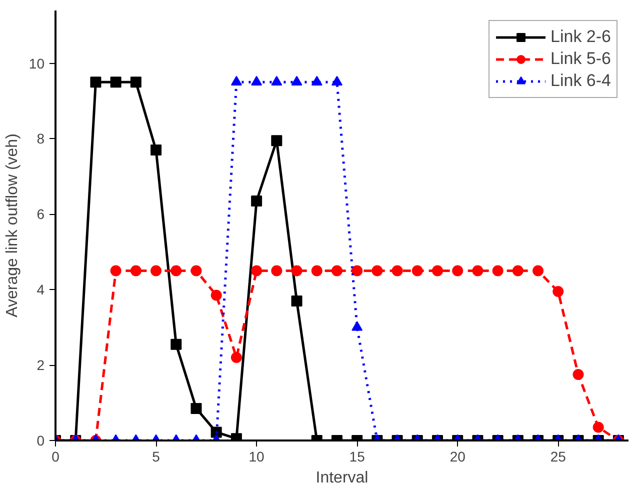 The width and height of the screenshot is (634, 489). What do you see at coordinates (342, 478) in the screenshot?
I see `x-axis-title: Interval` at bounding box center [342, 478].